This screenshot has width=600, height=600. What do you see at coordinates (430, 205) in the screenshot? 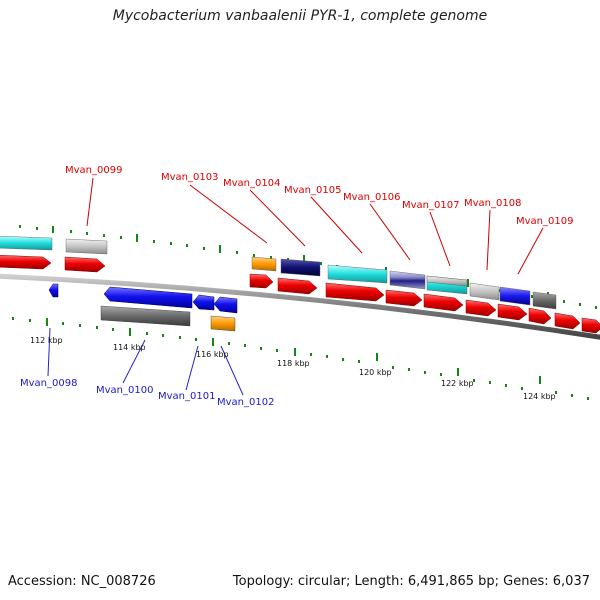
I see `gene-label: Mvan_0107` at bounding box center [430, 205].